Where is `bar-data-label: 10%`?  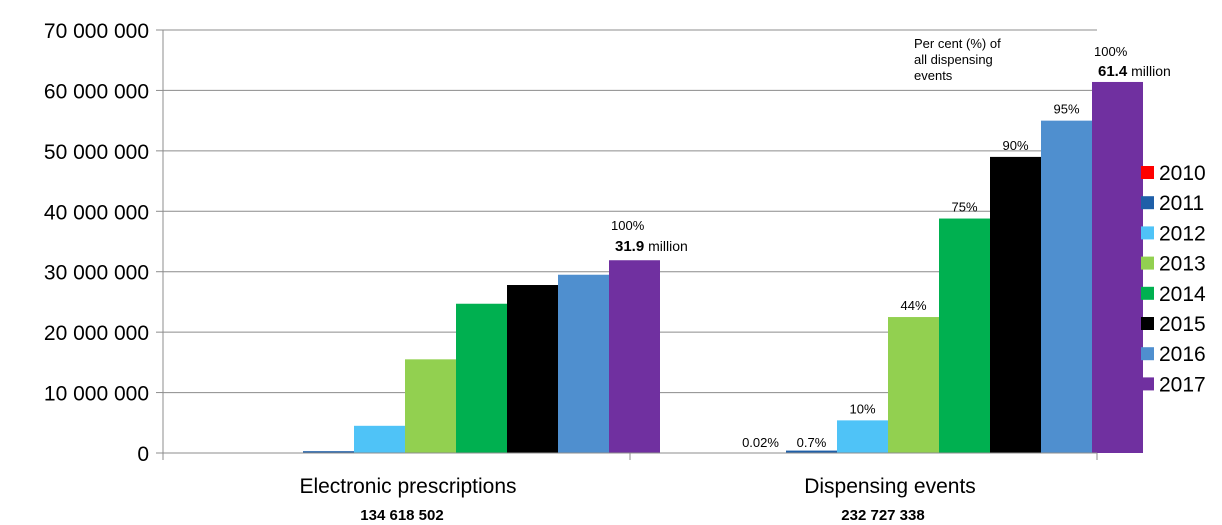
bar-data-label: 10% is located at coordinates (862, 408).